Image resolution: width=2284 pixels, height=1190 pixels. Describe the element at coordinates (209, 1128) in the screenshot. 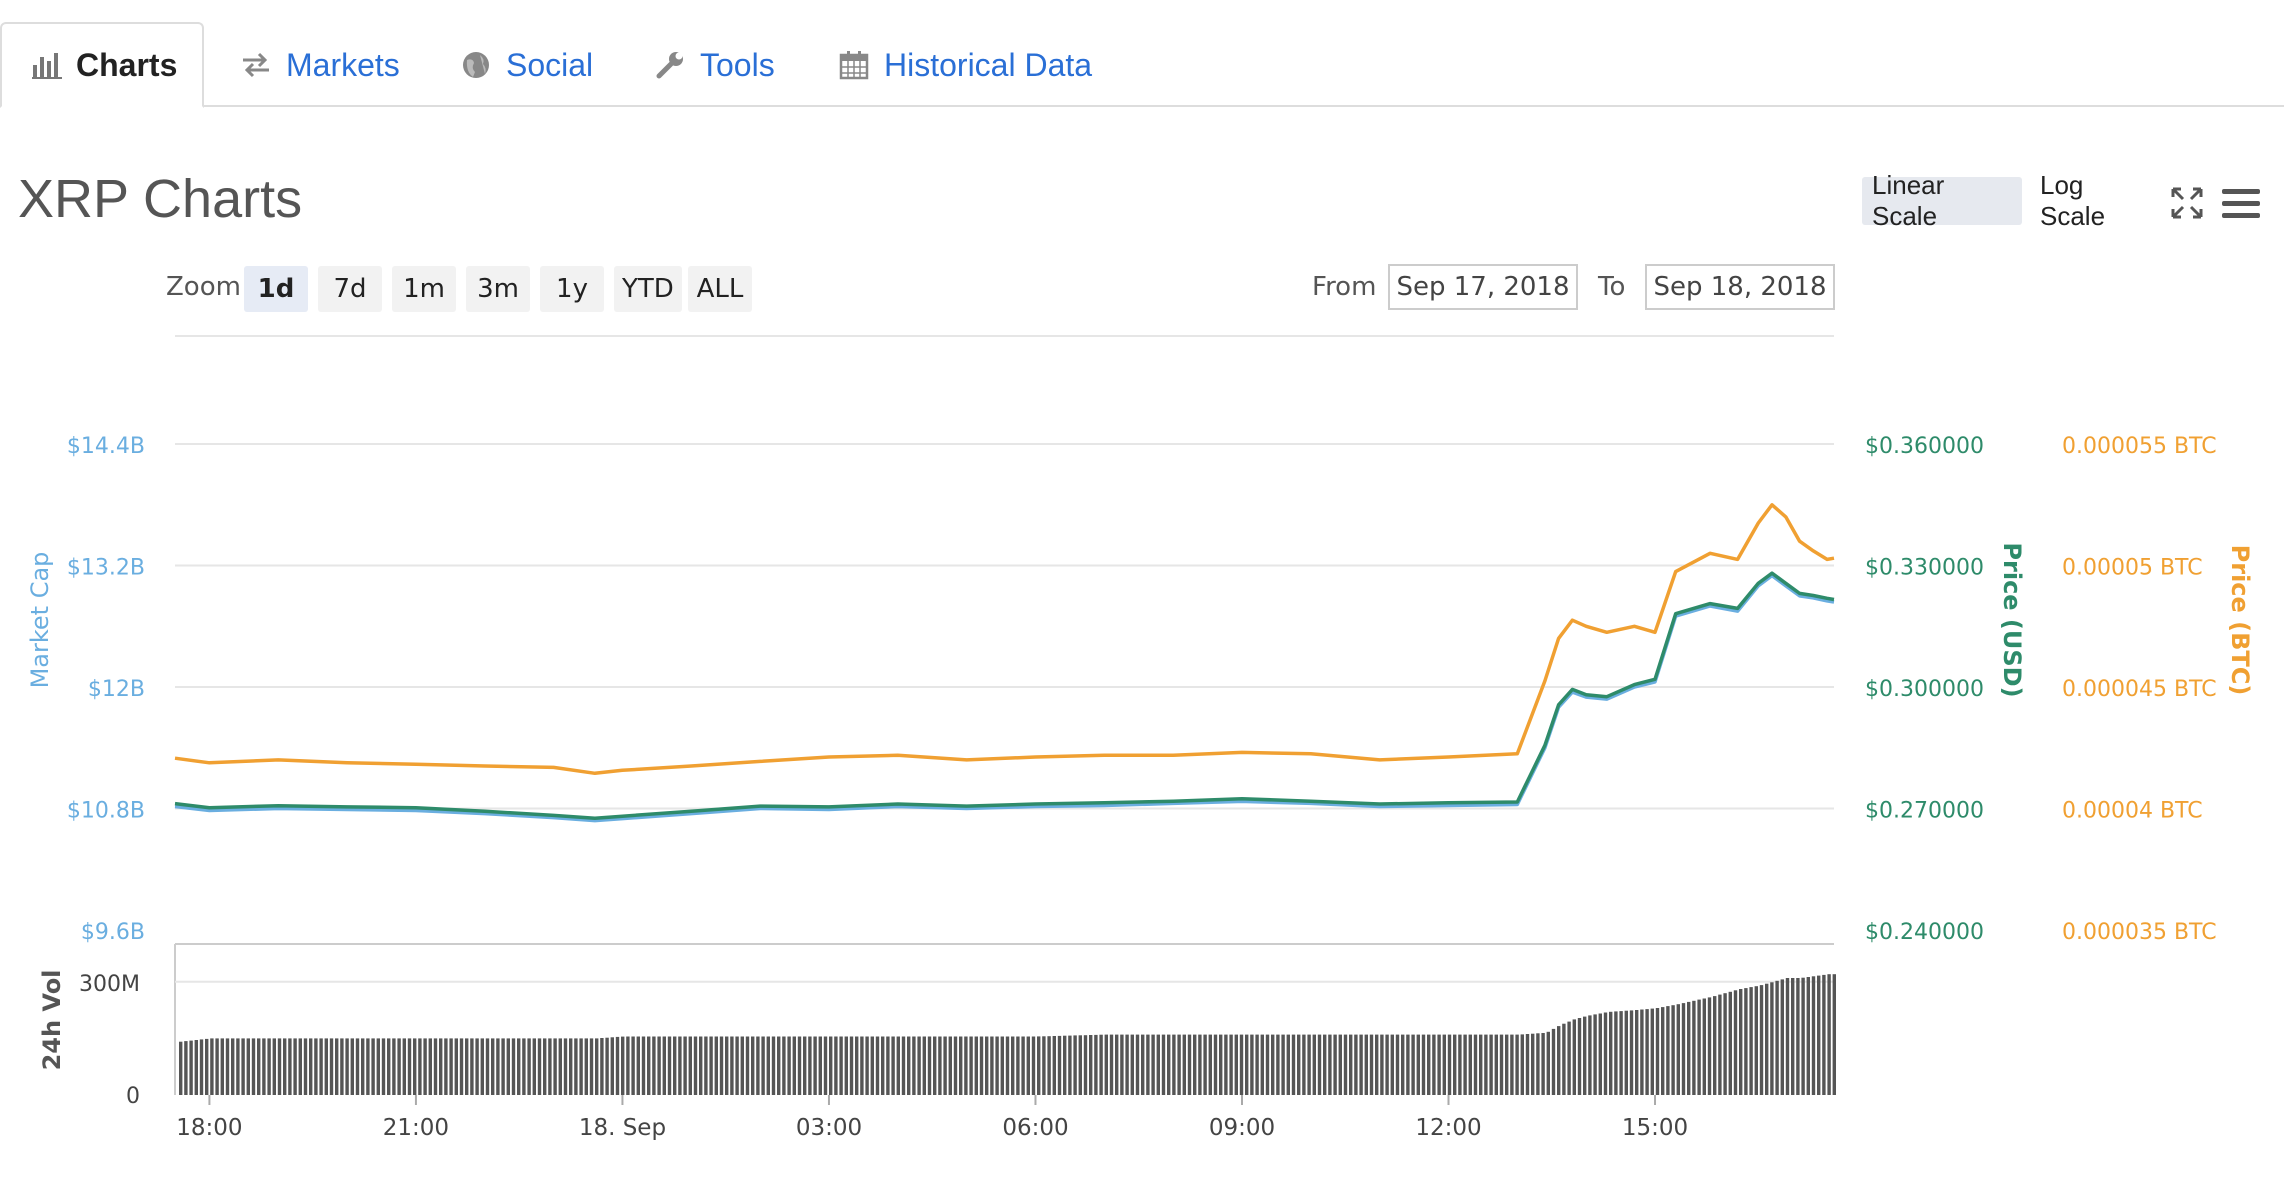

I see `x-tick-label: 18:00` at that location.